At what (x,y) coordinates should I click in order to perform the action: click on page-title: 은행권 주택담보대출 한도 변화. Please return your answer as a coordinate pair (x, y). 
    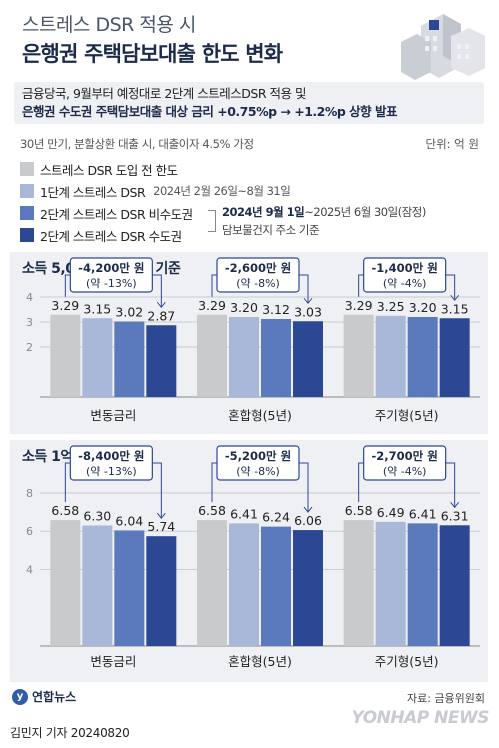
    Looking at the image, I should click on (152, 54).